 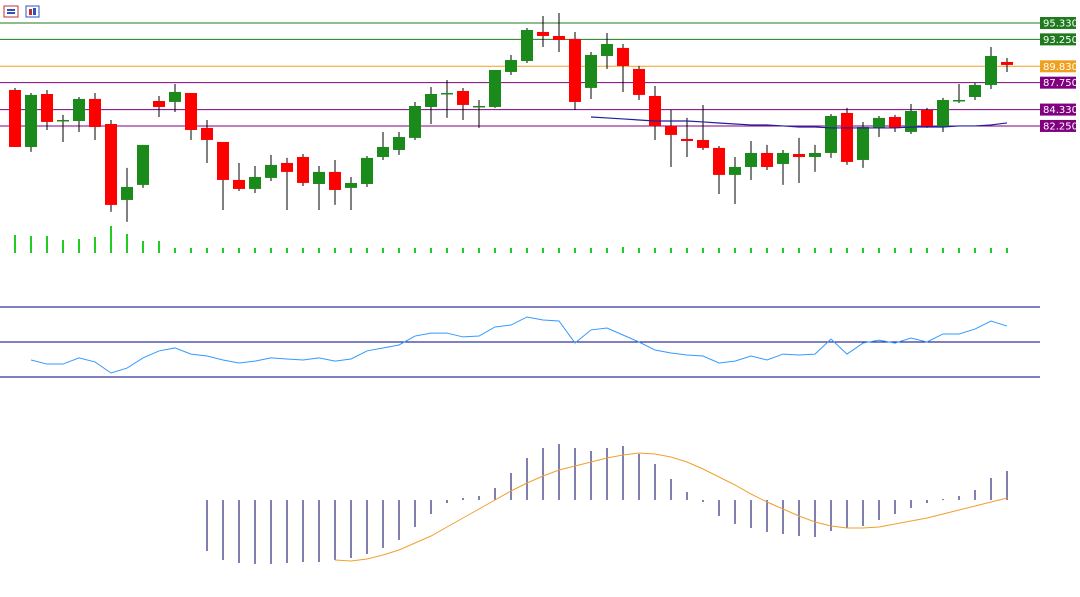 I want to click on price-label: 84.330, so click(x=1060, y=110).